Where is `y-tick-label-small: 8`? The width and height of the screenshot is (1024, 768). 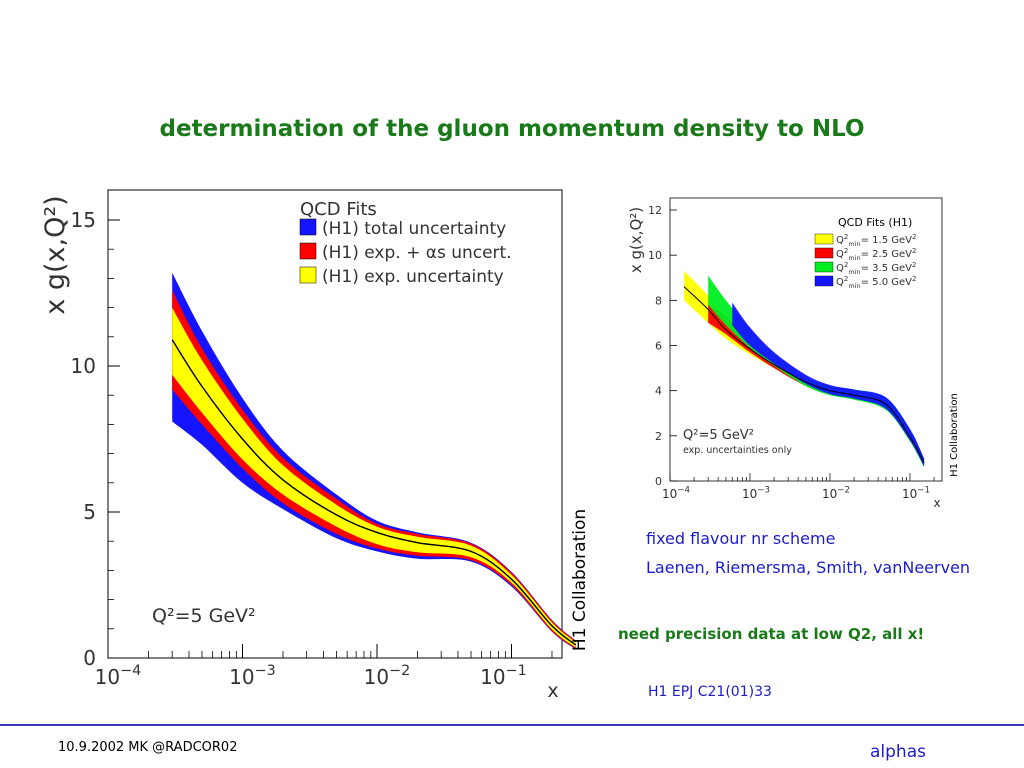
y-tick-label-small: 8 is located at coordinates (658, 300).